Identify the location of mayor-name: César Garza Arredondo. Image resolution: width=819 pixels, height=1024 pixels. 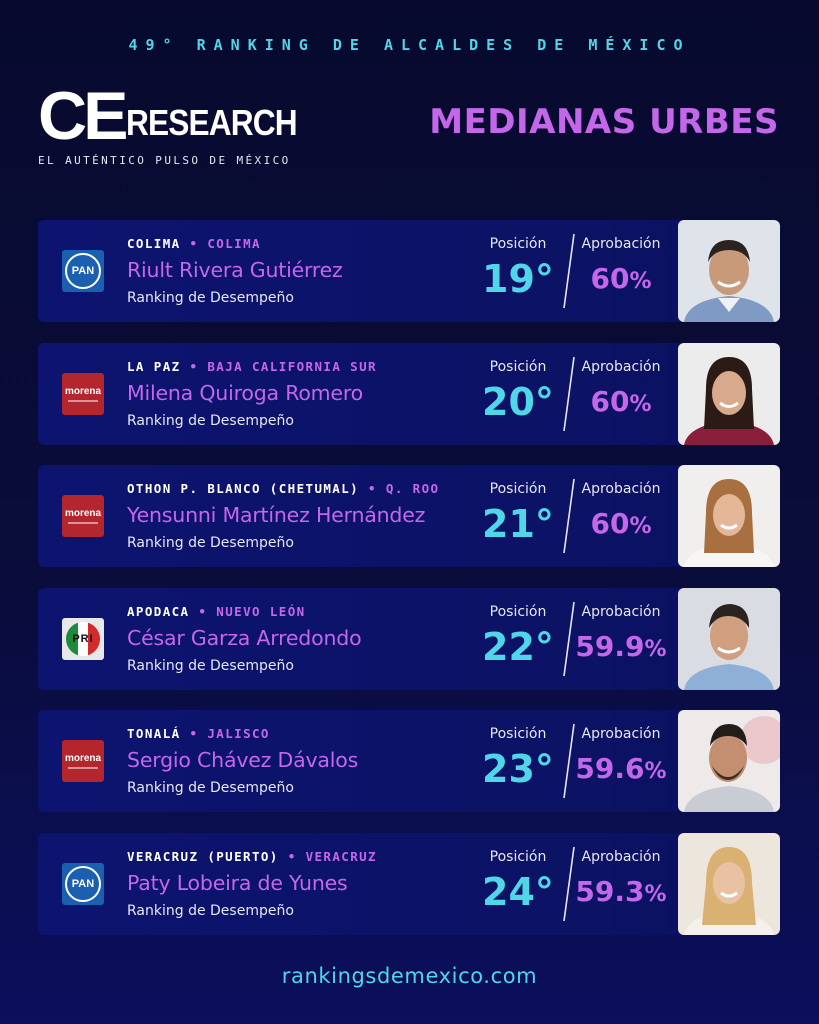
(244, 637).